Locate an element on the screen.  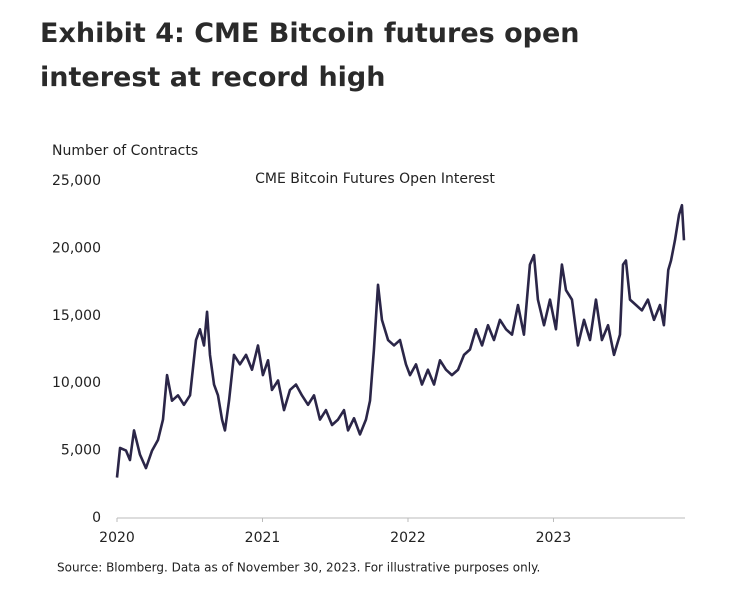
y-tick-label: 0 is located at coordinates (96, 518).